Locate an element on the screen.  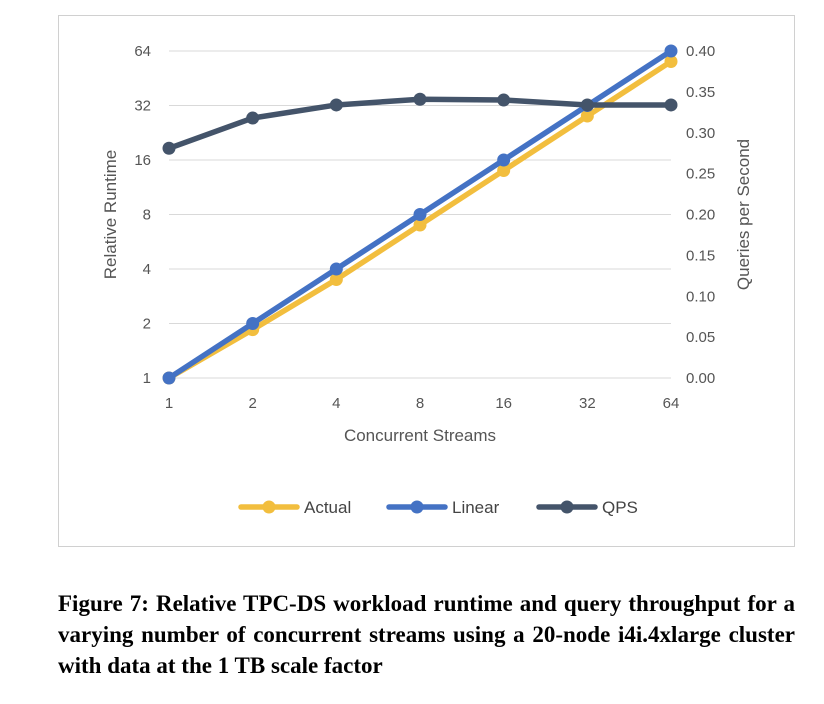
x-tick-label: 16 is located at coordinates (503, 403).